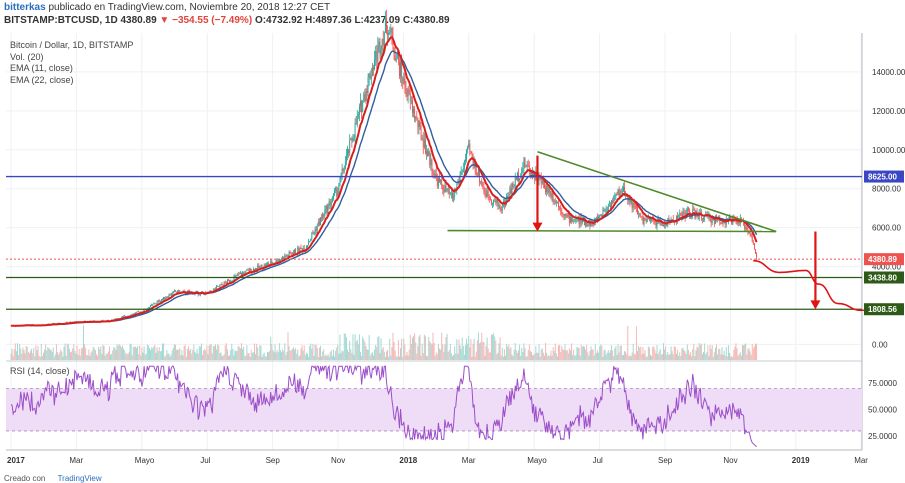  Describe the element at coordinates (25, 7) in the screenshot. I see `author-name: bitterkas` at that location.